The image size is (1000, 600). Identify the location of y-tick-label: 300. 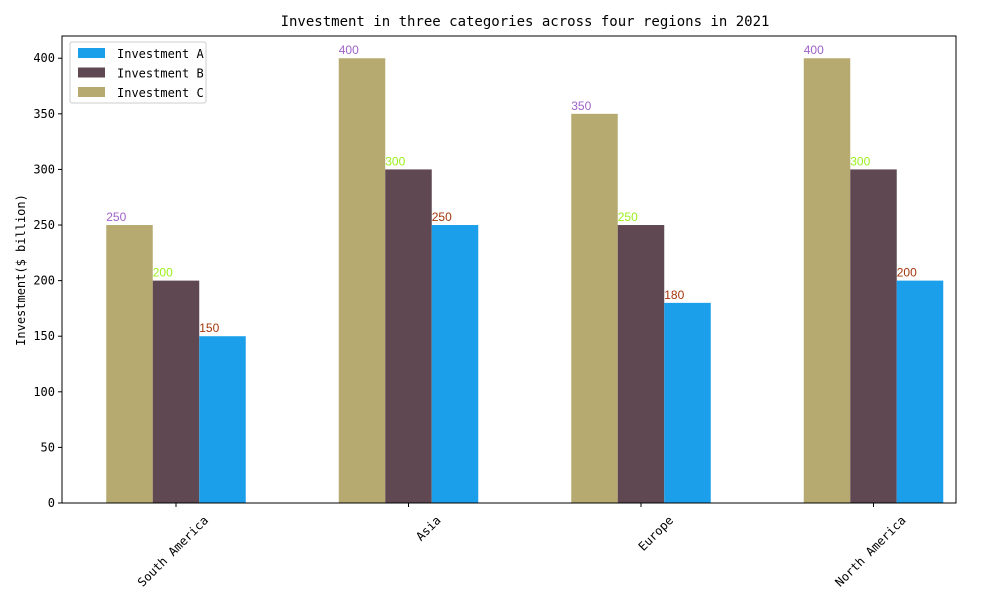
(44, 169).